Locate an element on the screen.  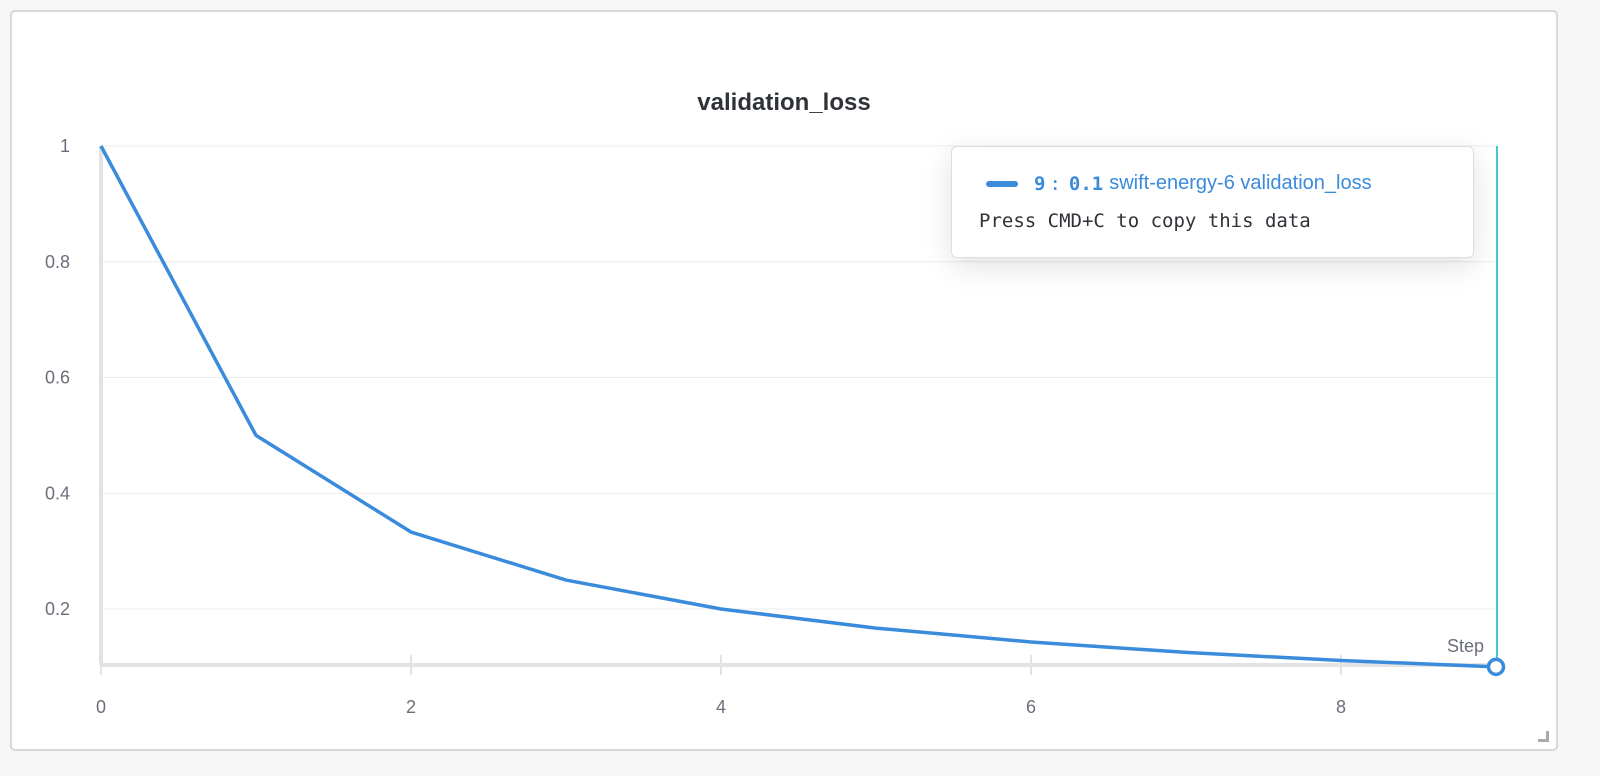
hover-point is located at coordinates (1496, 667).